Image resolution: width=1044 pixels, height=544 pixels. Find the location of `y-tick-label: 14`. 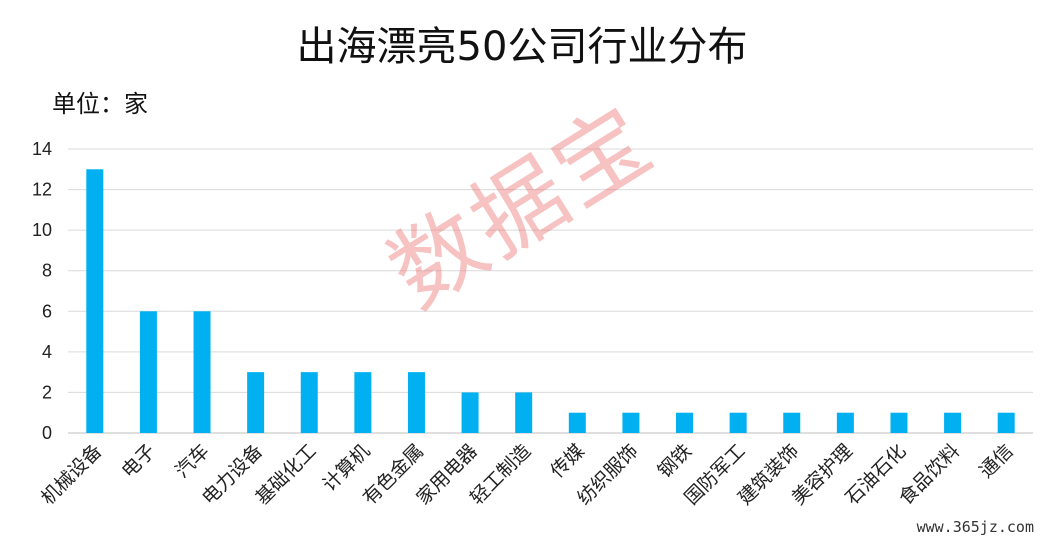

y-tick-label: 14 is located at coordinates (42, 149).